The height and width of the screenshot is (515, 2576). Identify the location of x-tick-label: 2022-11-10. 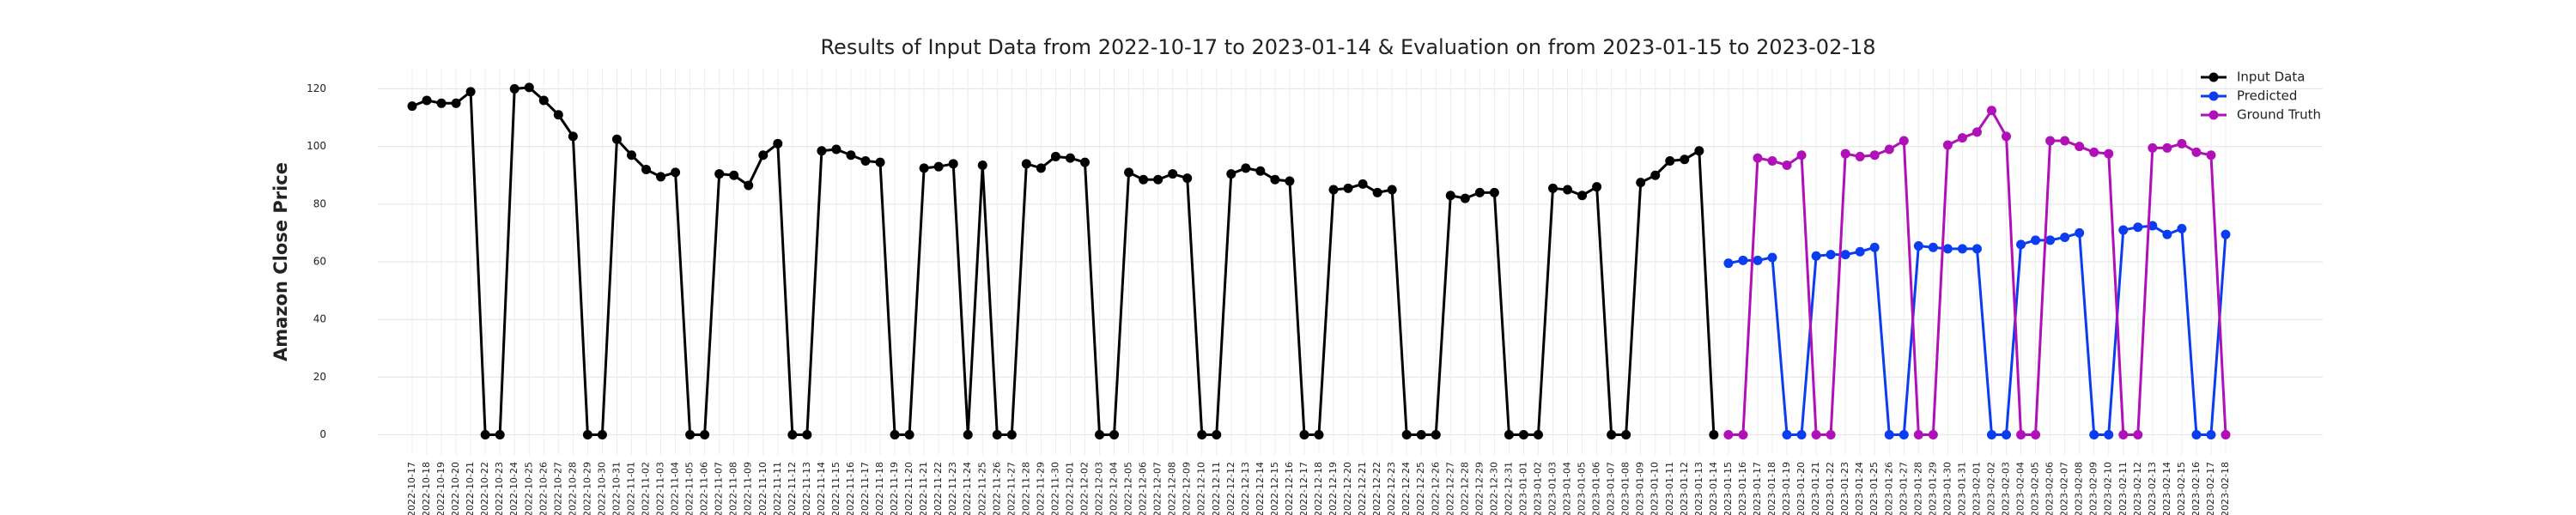
(763, 488).